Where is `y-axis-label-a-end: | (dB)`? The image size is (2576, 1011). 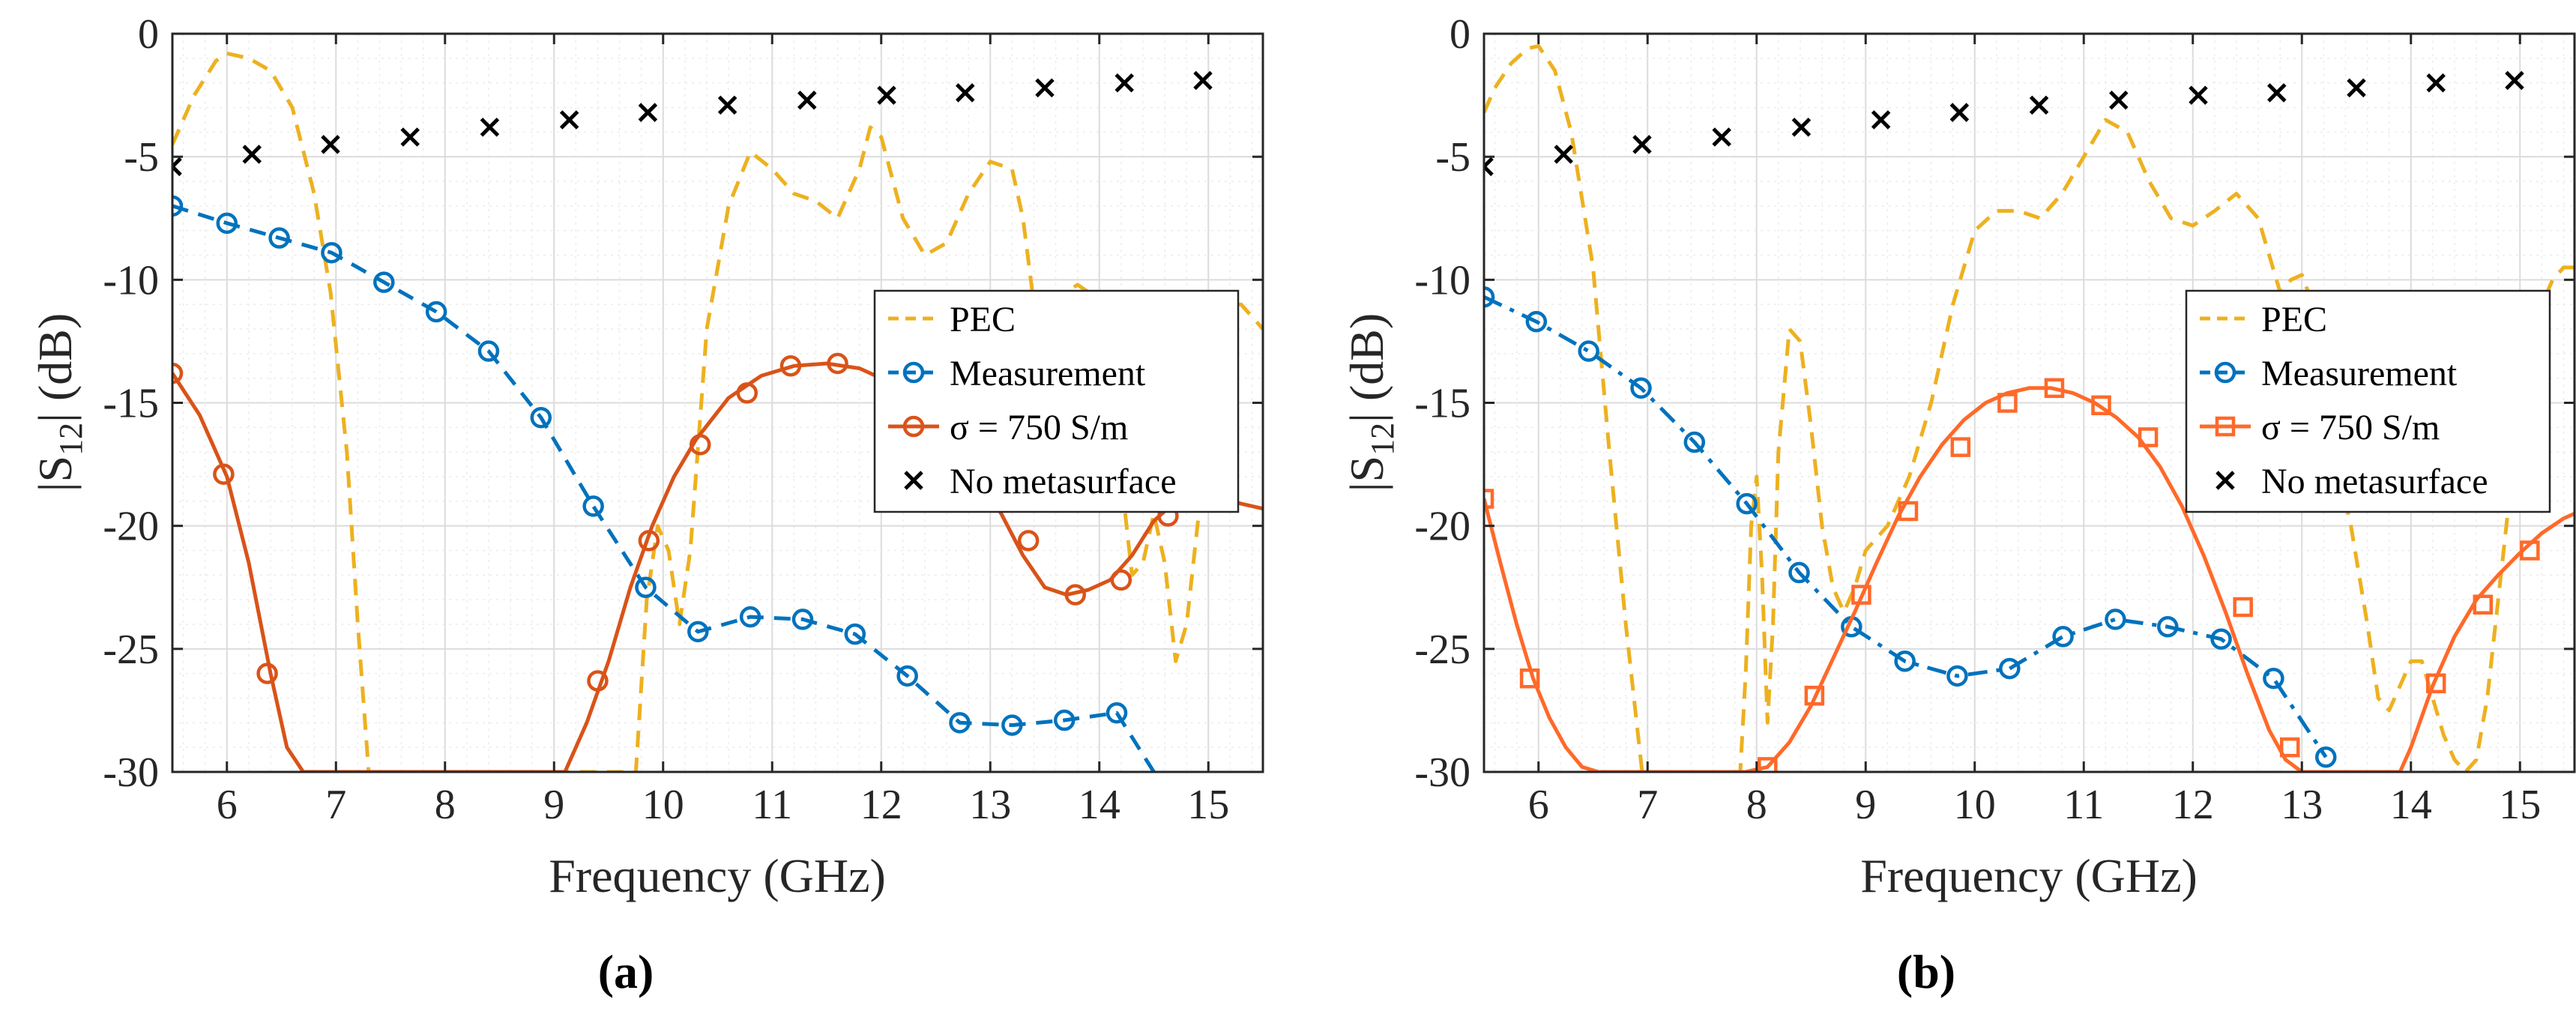 y-axis-label-a-end: | (dB) is located at coordinates (55, 368).